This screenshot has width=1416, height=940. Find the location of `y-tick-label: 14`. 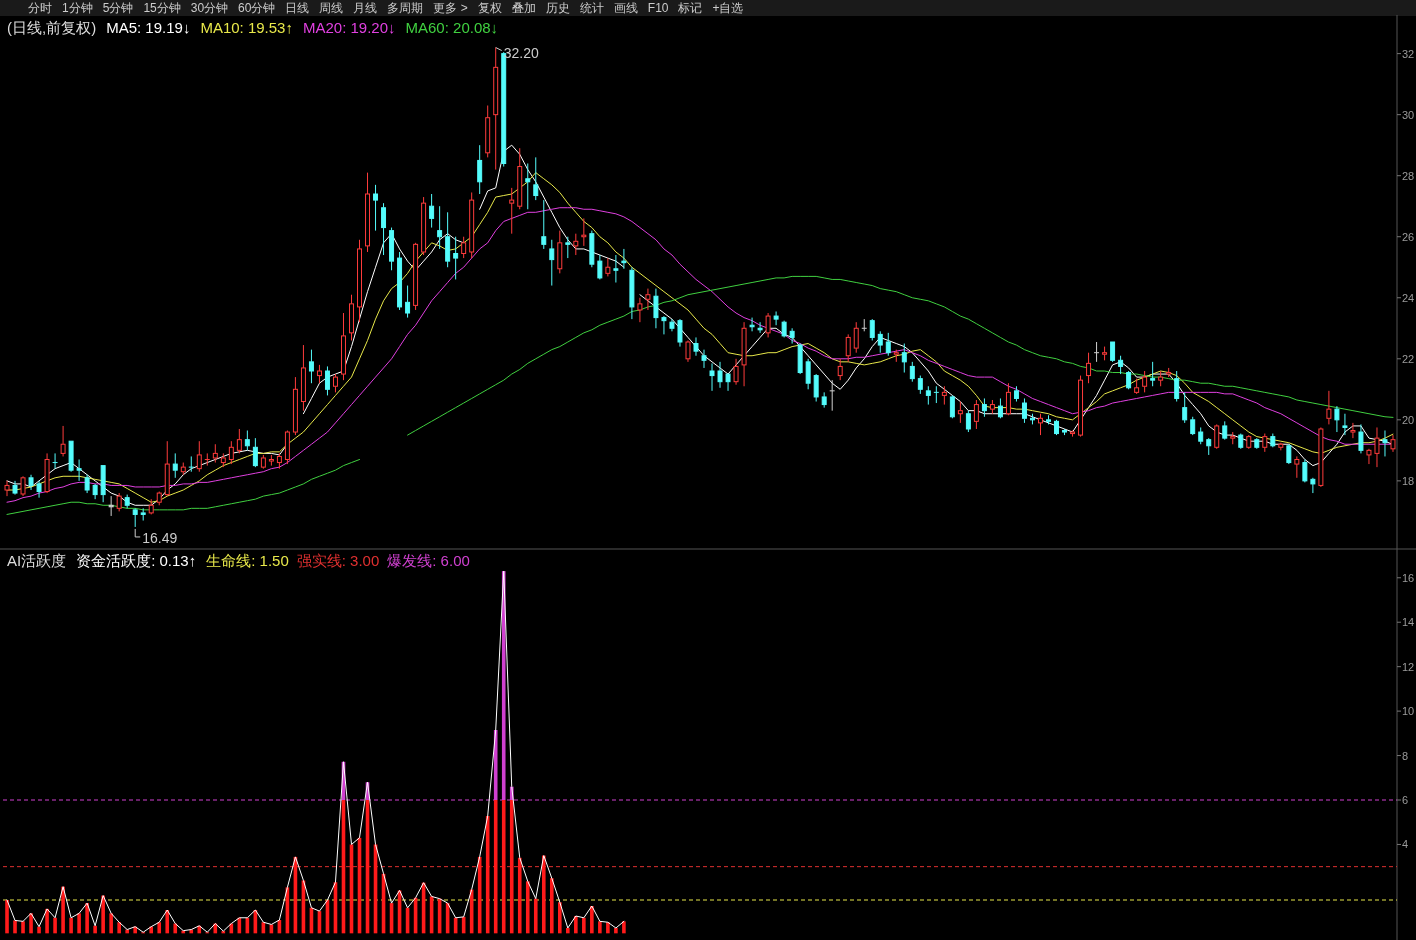

y-tick-label: 14 is located at coordinates (1408, 622).